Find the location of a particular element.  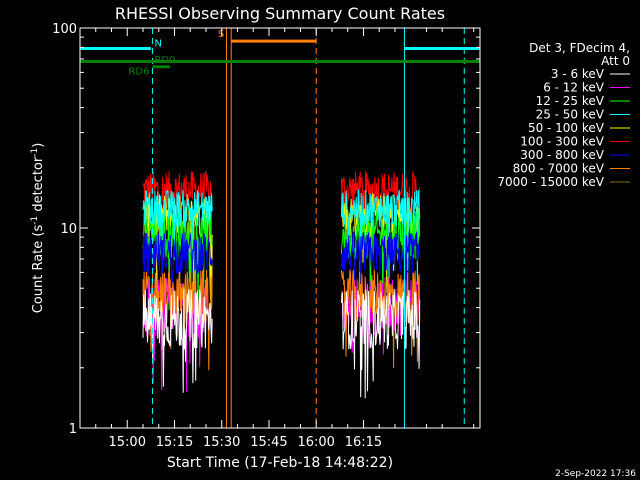

legend-label-3: 25 - 50 keV is located at coordinates (570, 115).